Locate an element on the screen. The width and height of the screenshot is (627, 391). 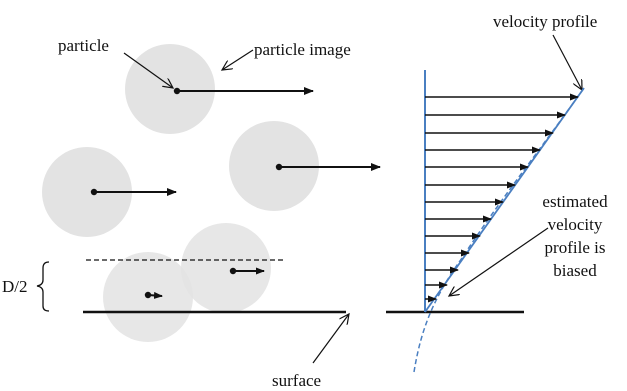
displacement-arrow is located at coordinates (155, 295).